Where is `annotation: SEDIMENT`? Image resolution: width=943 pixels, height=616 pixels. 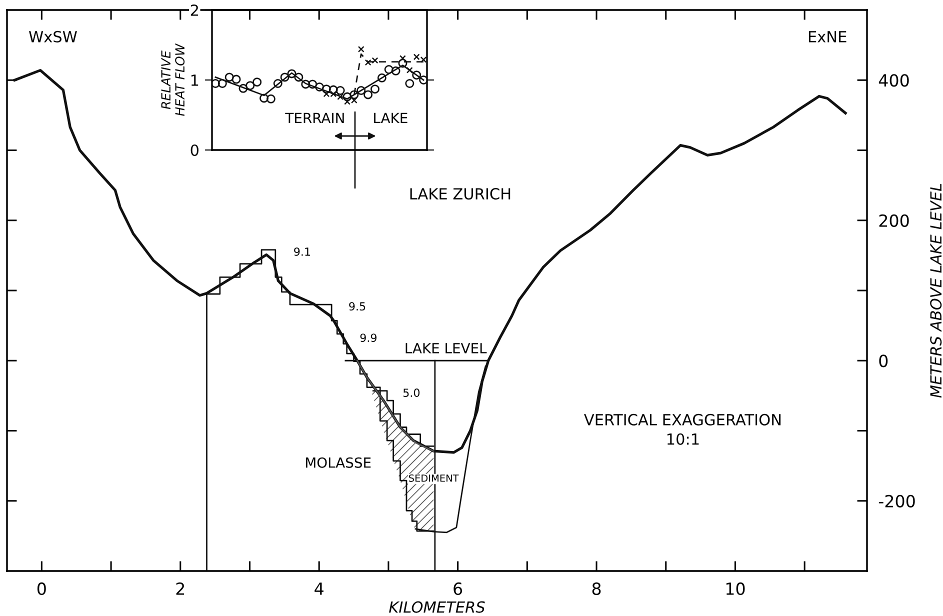 annotation: SEDIMENT is located at coordinates (433, 478).